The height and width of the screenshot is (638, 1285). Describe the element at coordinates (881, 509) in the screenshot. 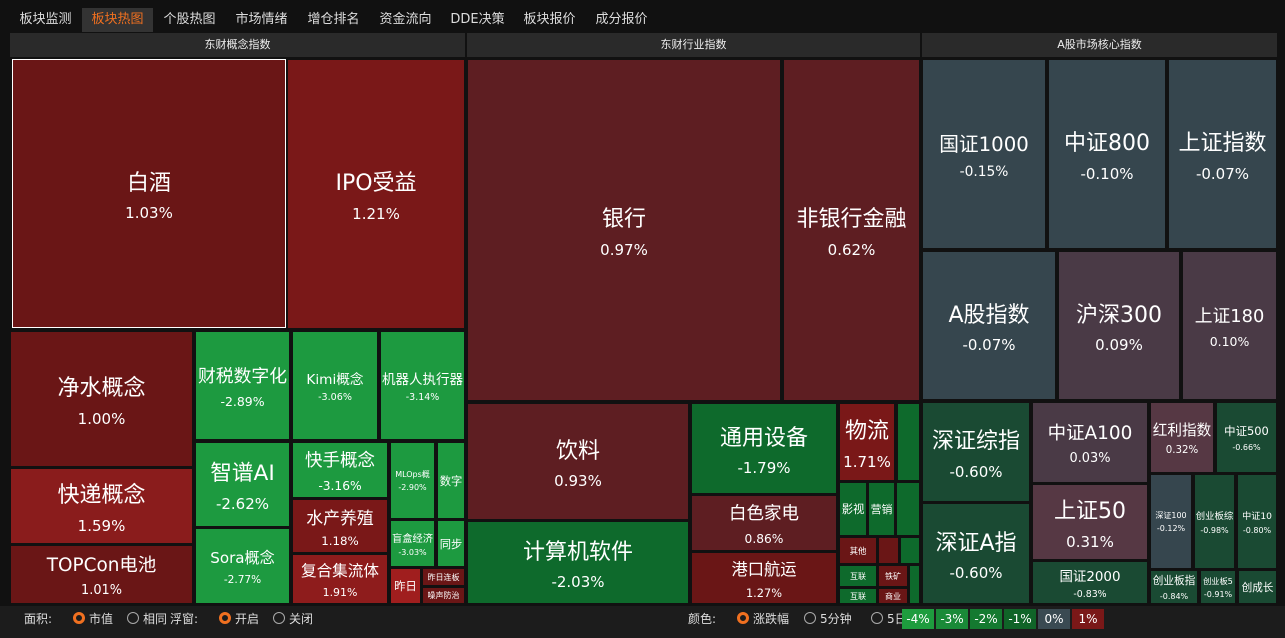

I see `tile: 营销` at that location.